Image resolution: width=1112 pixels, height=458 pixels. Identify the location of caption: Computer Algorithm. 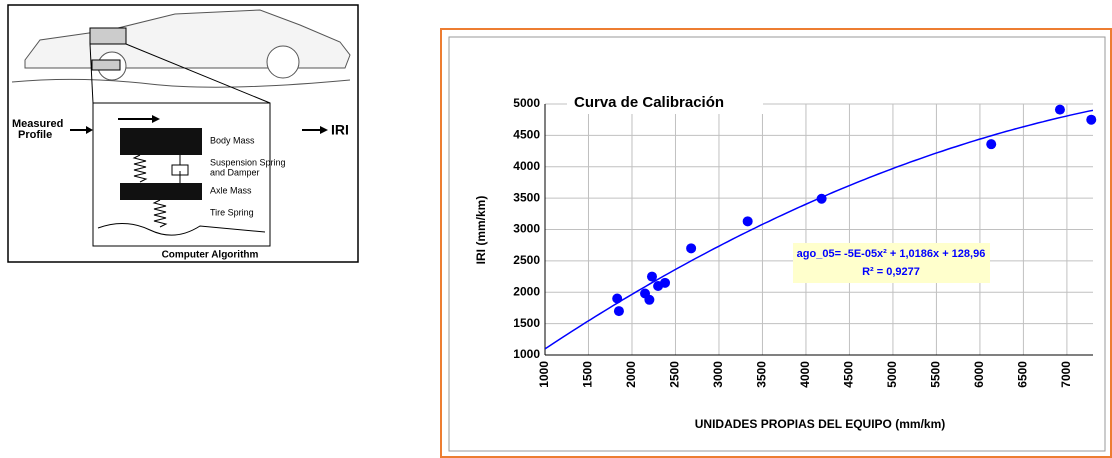
(210, 255).